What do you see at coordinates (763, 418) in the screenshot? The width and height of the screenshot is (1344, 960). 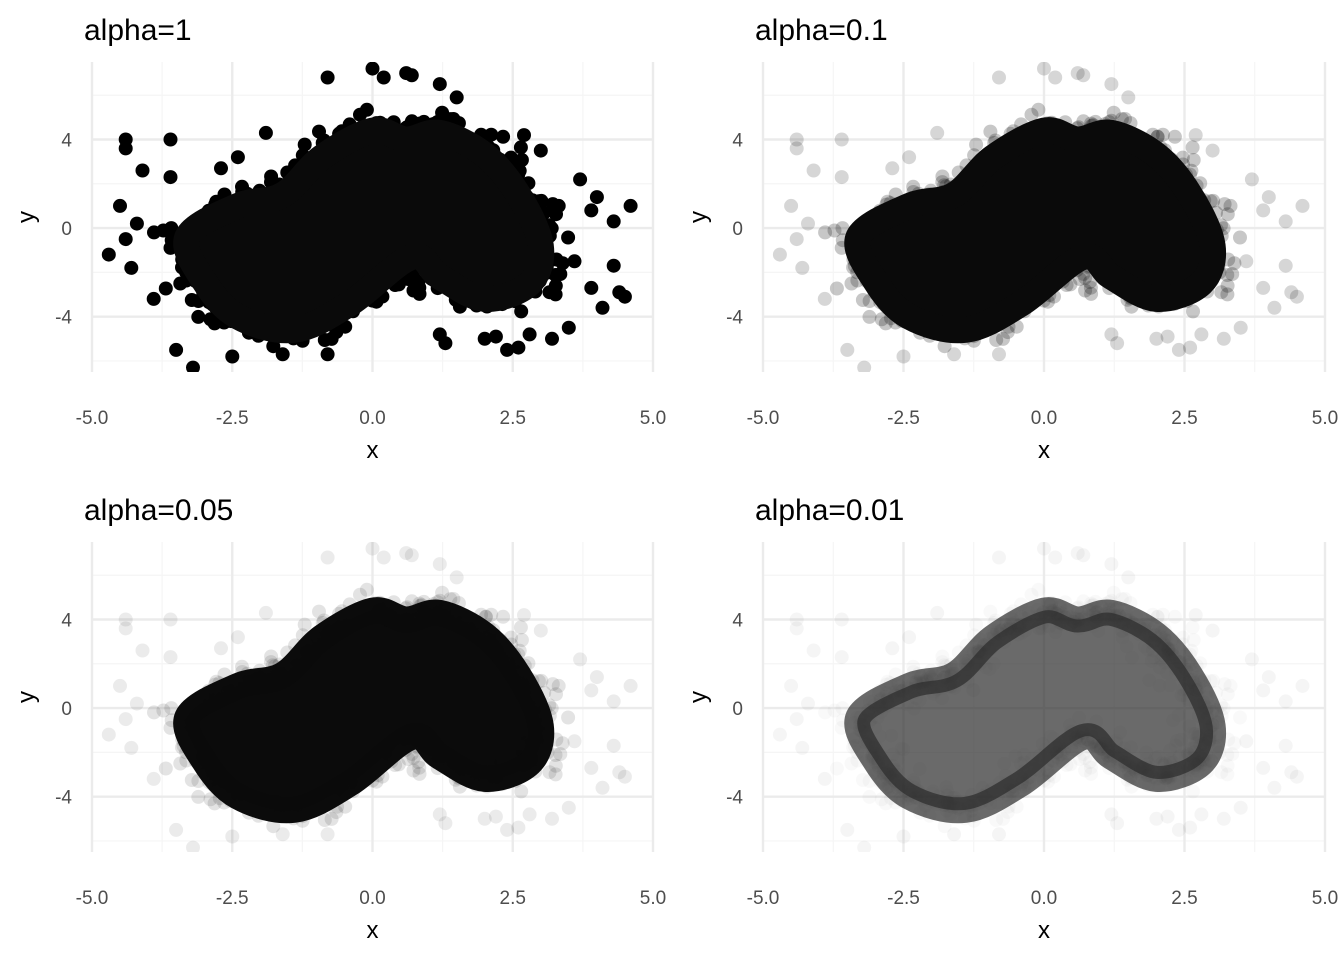 I see `x-tick-label: -5.0` at bounding box center [763, 418].